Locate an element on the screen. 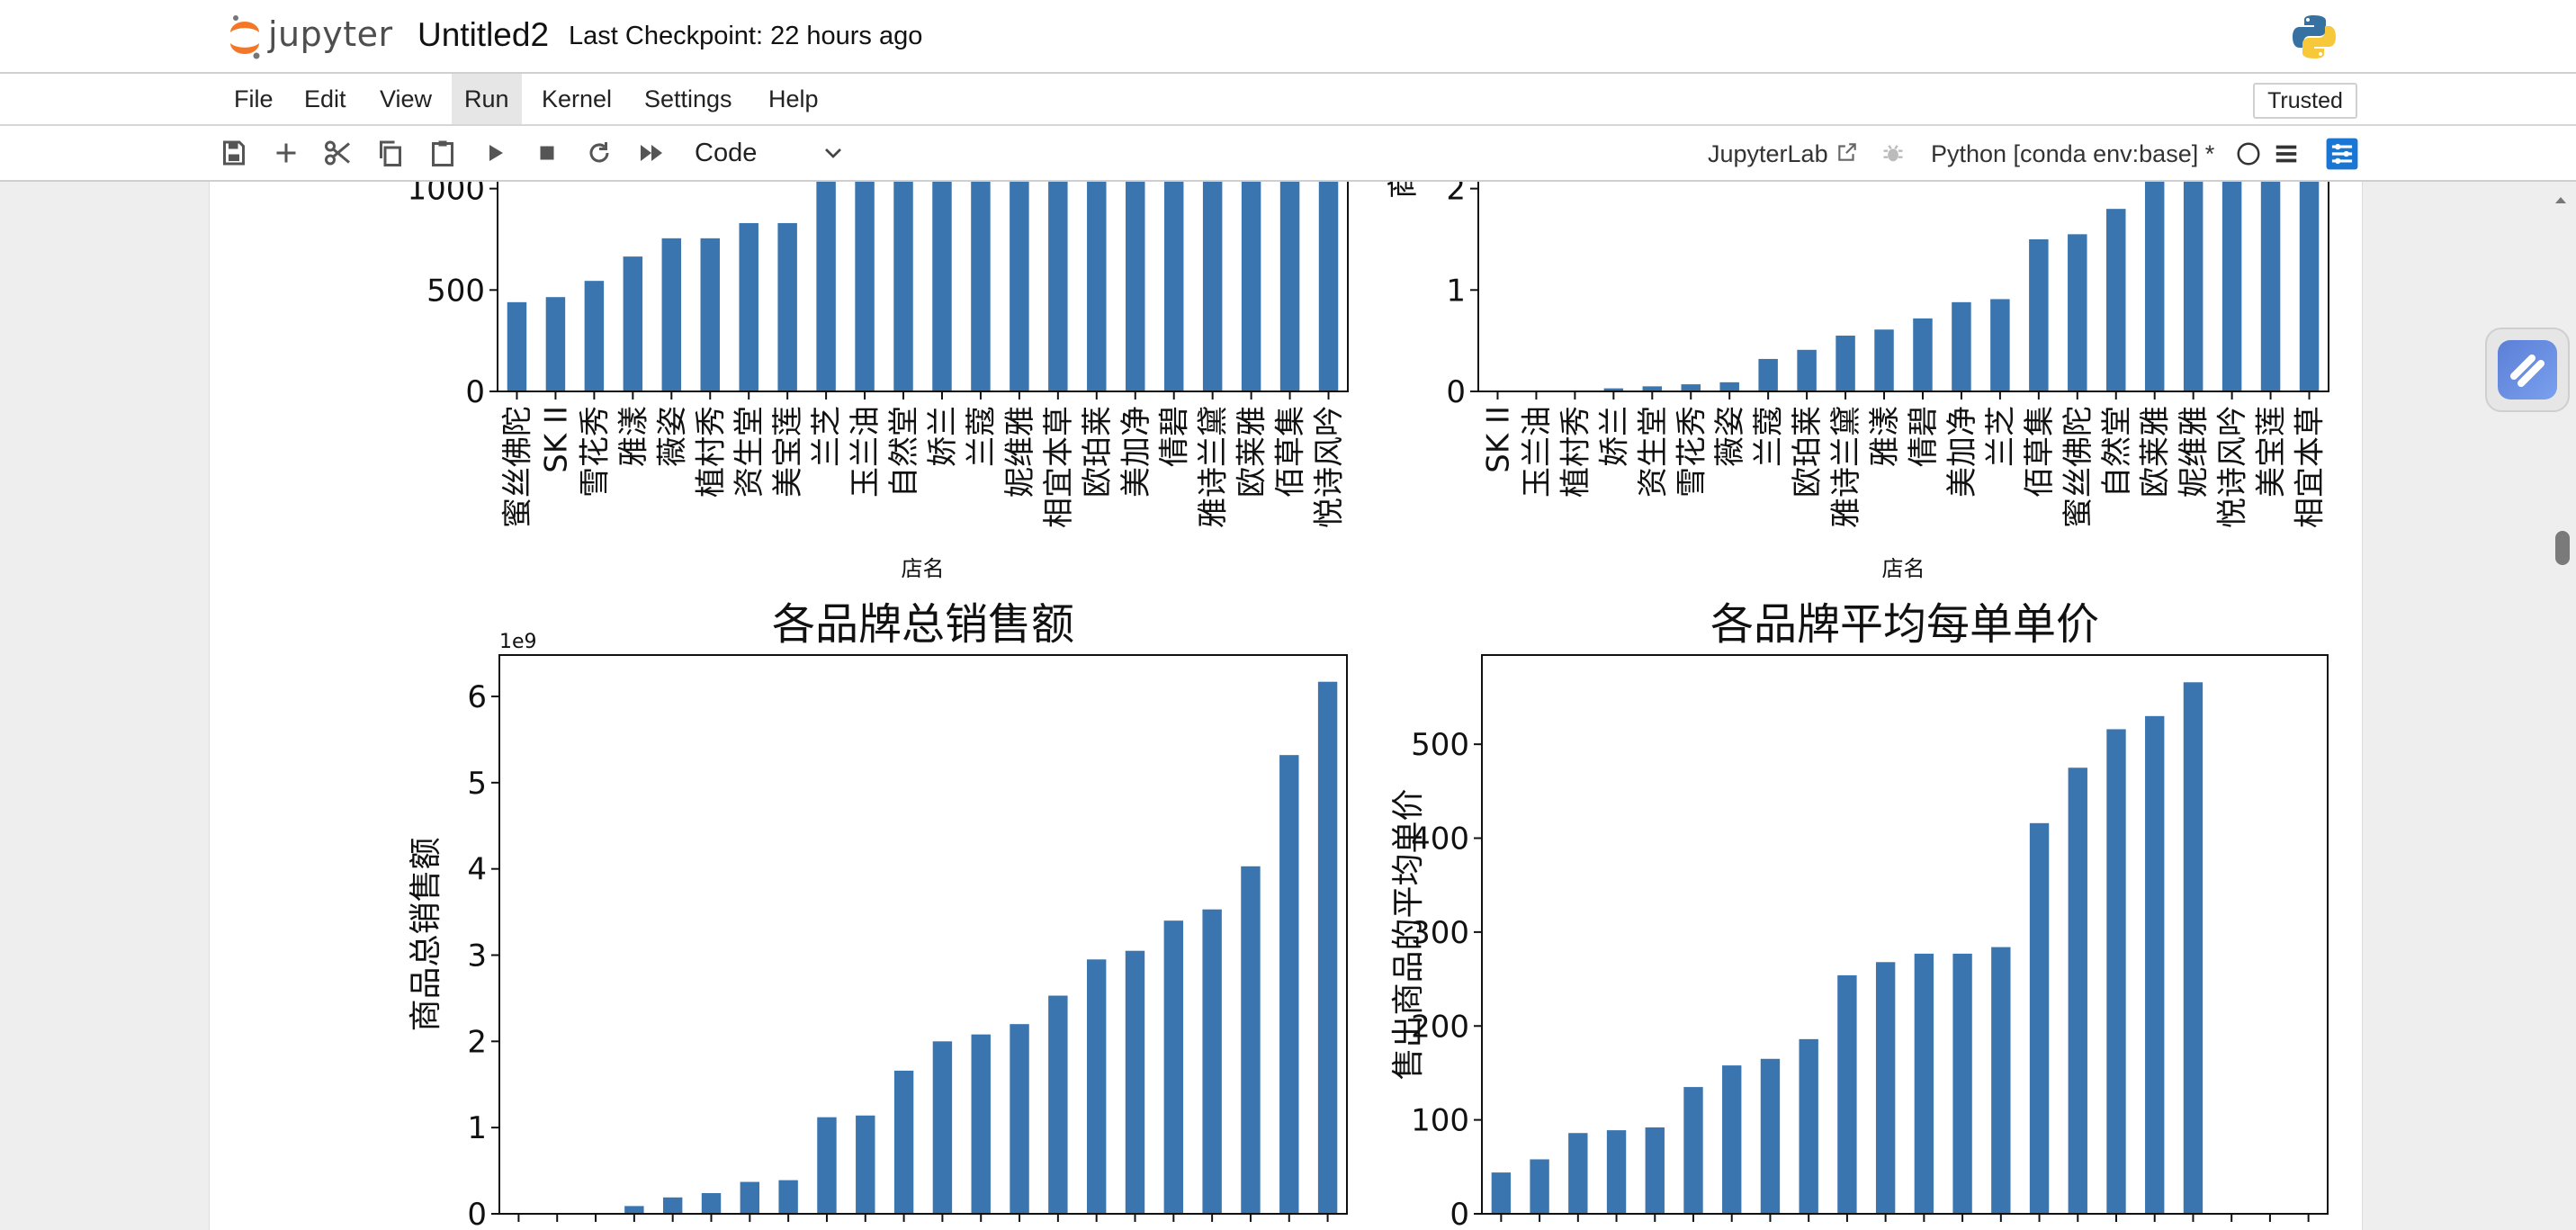  axis-offset-text: 1e9 is located at coordinates (518, 642).